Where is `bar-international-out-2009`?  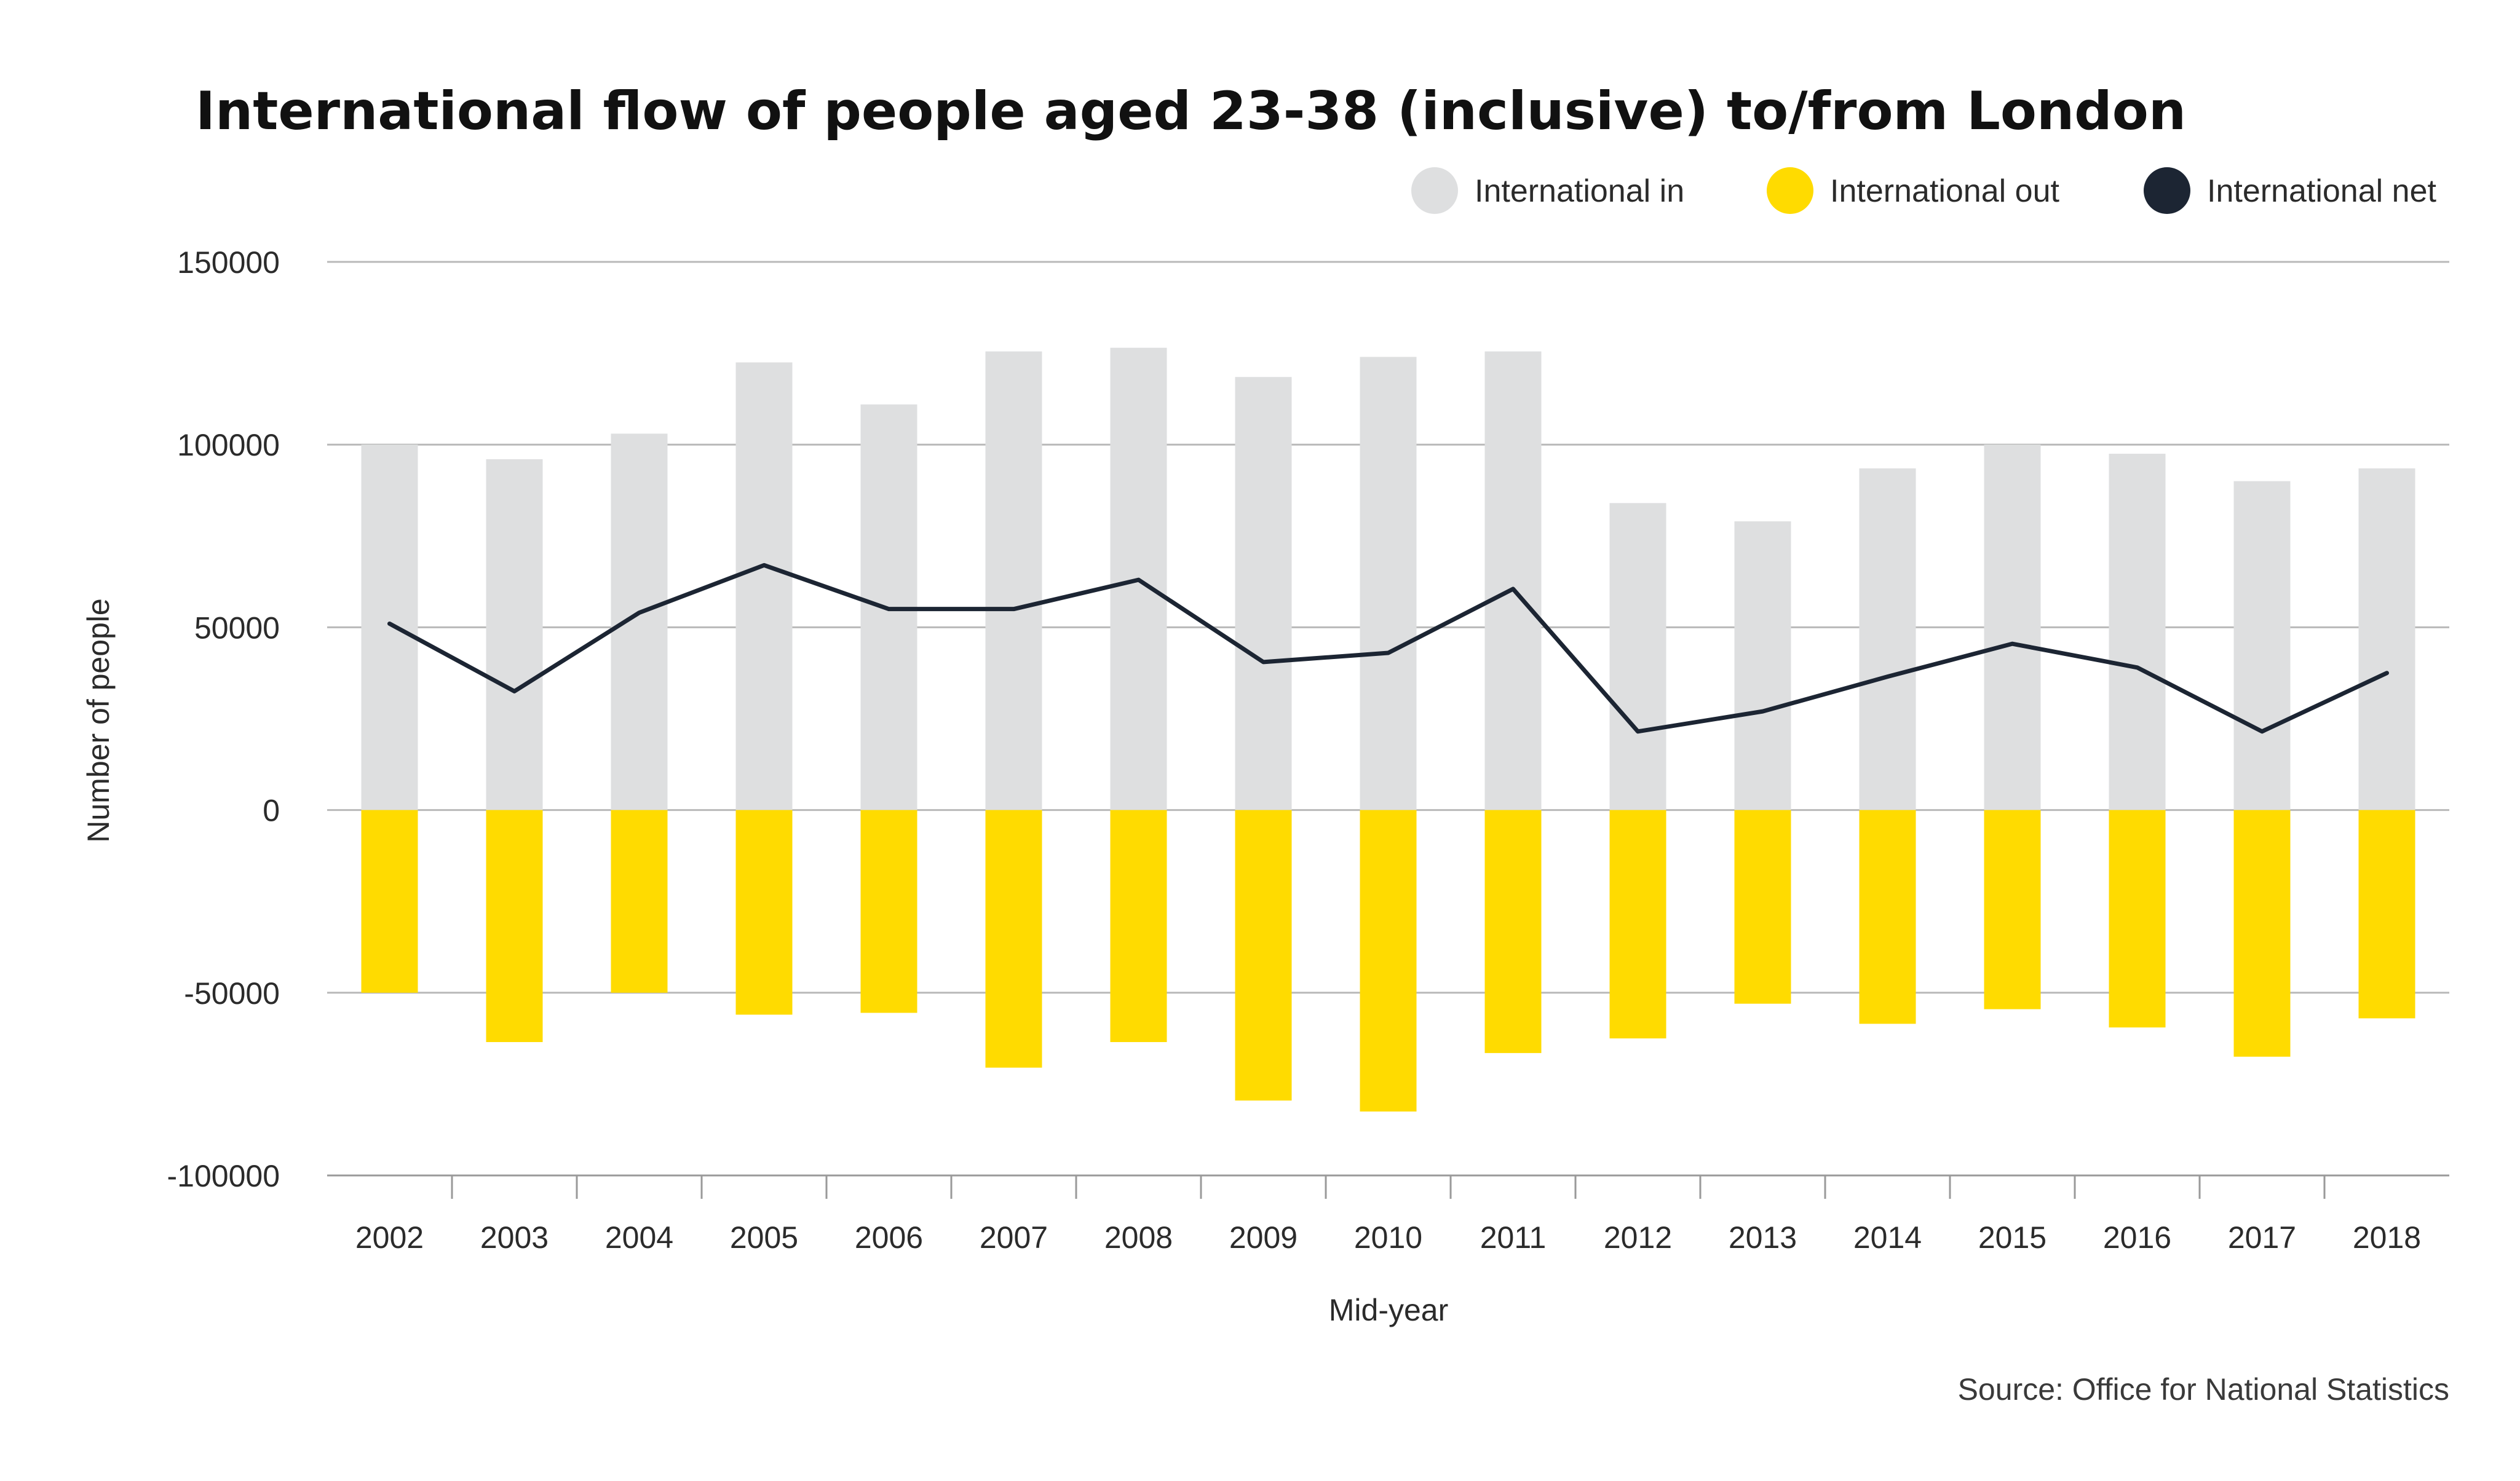 bar-international-out-2009 is located at coordinates (1263, 955).